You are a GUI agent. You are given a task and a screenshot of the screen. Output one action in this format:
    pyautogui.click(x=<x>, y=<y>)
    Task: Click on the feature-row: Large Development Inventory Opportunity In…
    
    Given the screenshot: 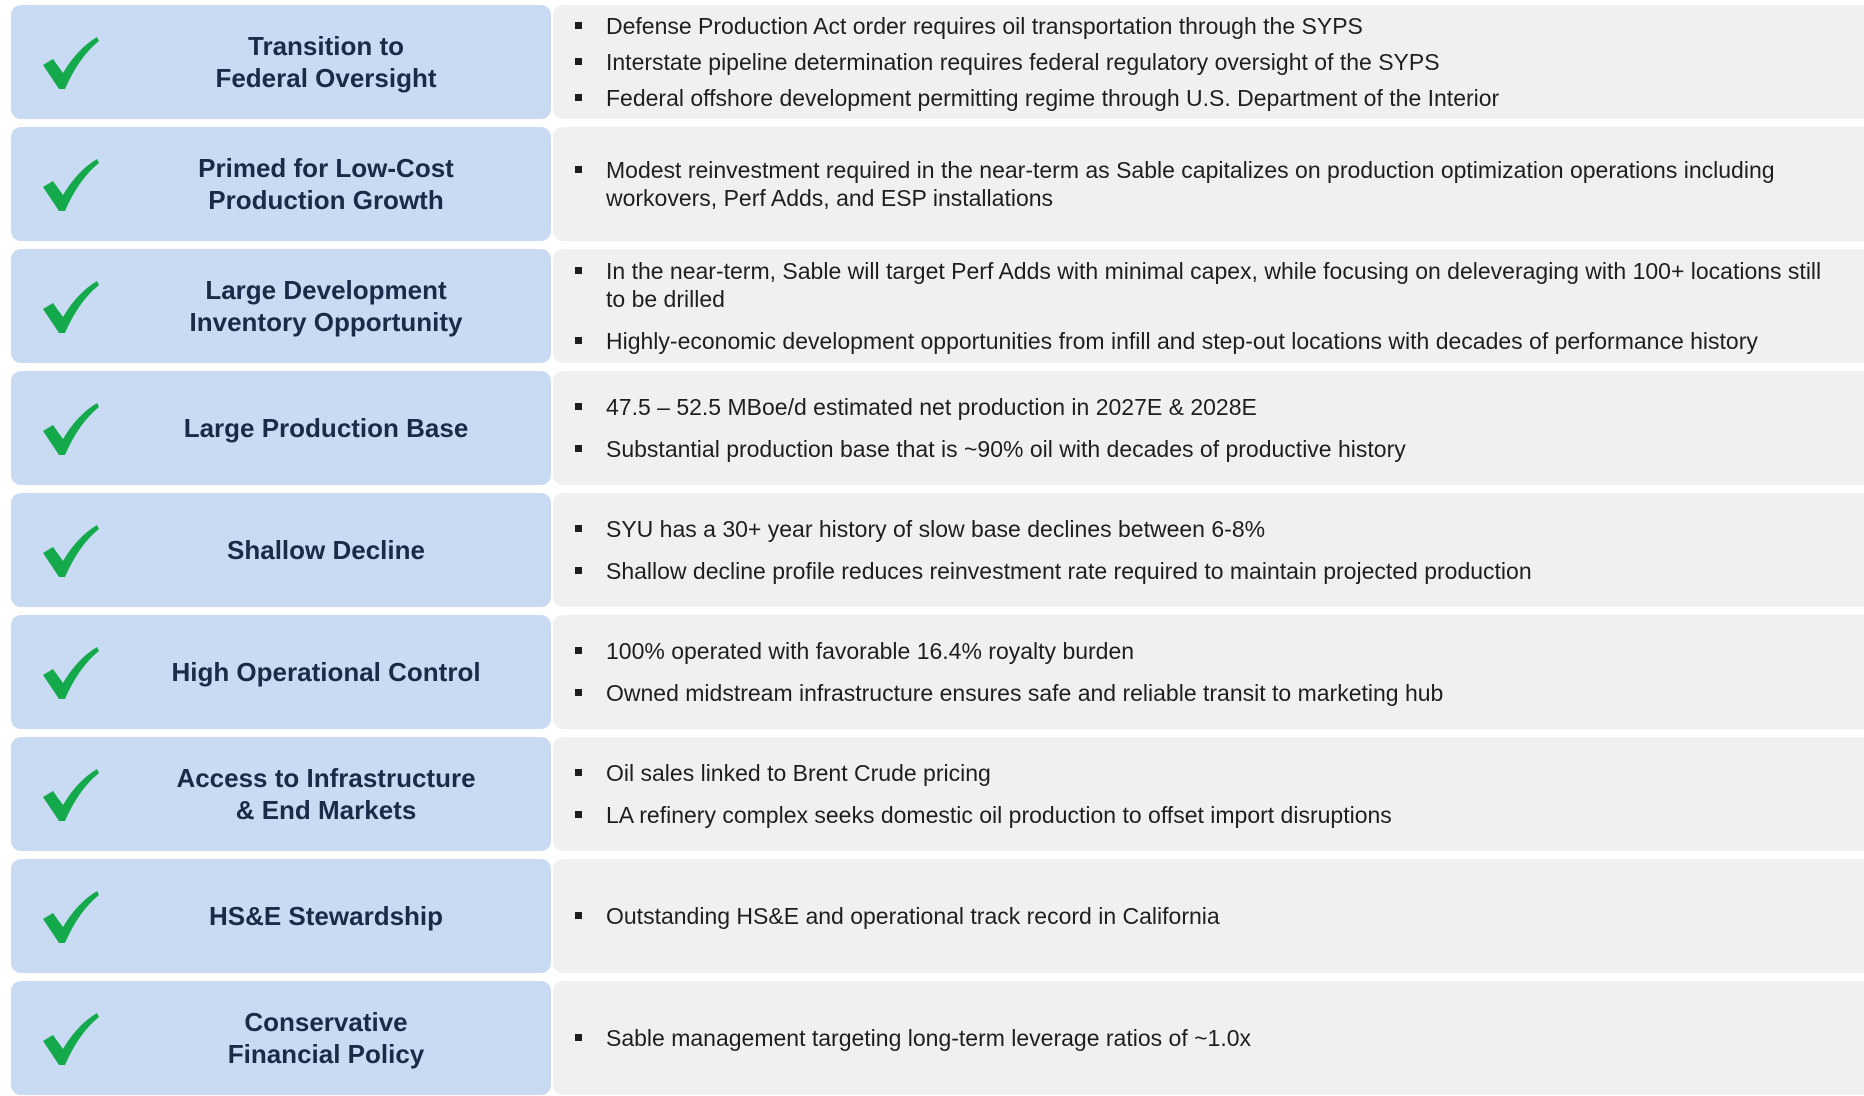 What is the action you would take?
    pyautogui.click(x=937, y=306)
    